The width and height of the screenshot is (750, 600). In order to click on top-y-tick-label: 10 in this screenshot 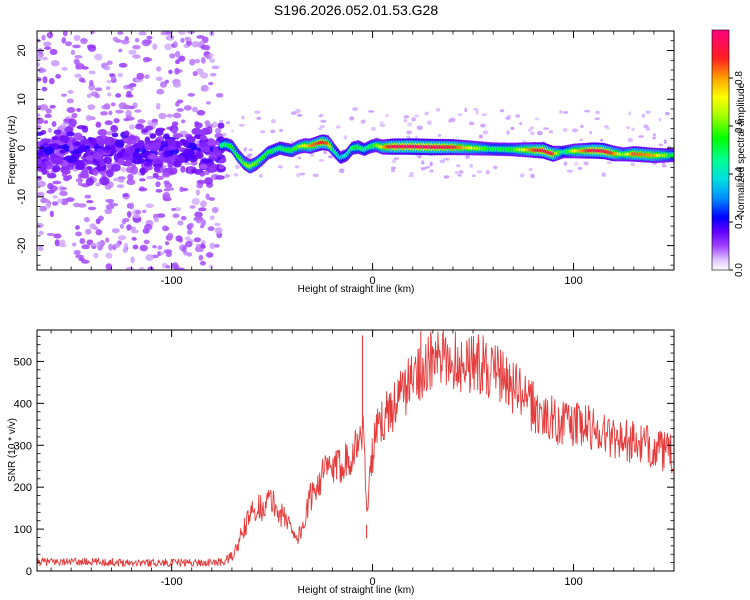, I will do `click(22, 99)`.